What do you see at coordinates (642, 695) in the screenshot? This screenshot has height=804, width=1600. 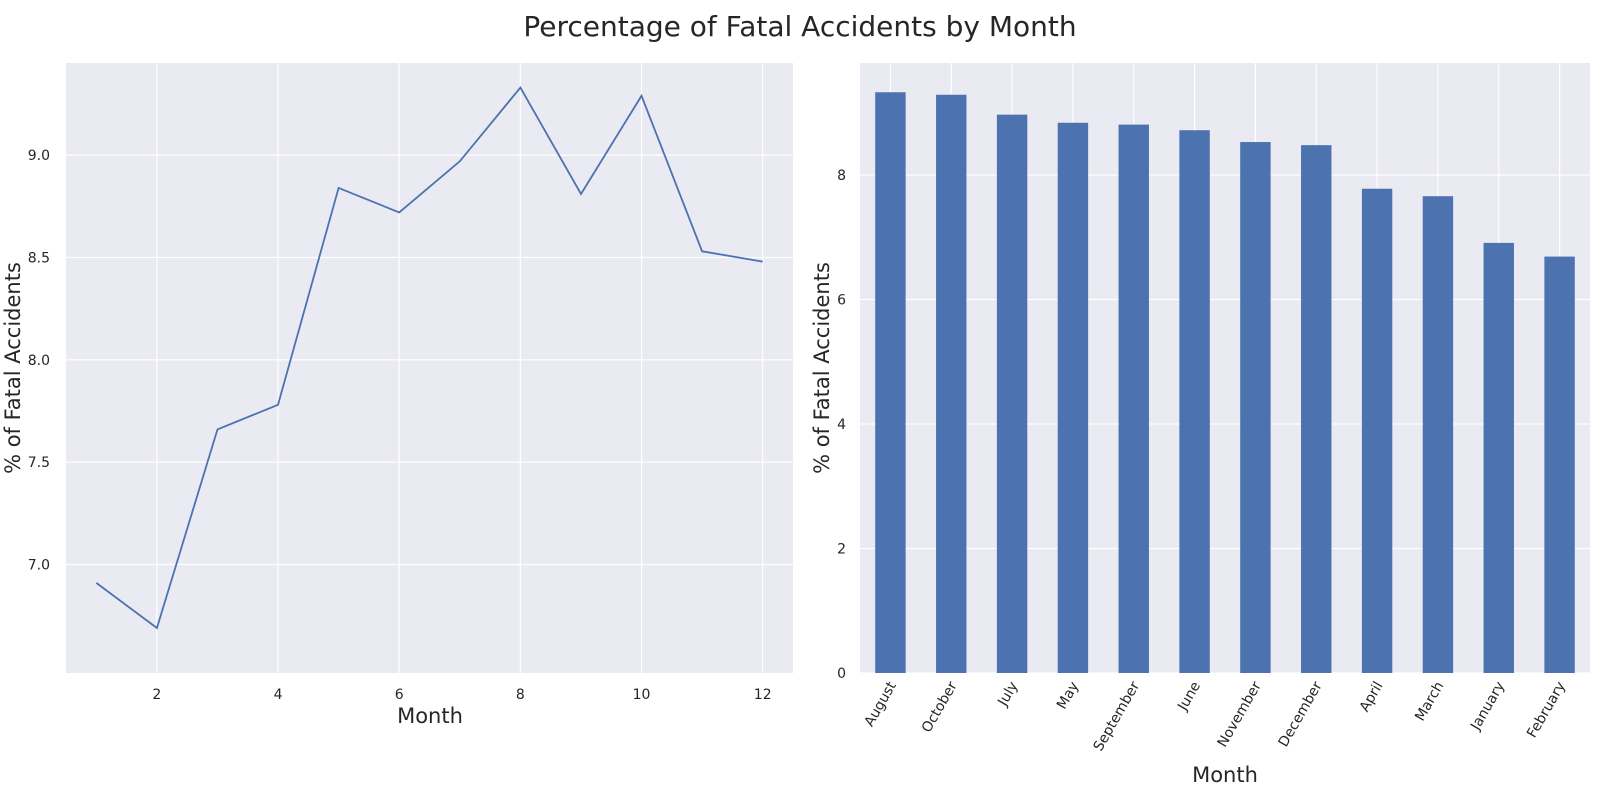 I see `line-chart-x-tick-label: 10` at bounding box center [642, 695].